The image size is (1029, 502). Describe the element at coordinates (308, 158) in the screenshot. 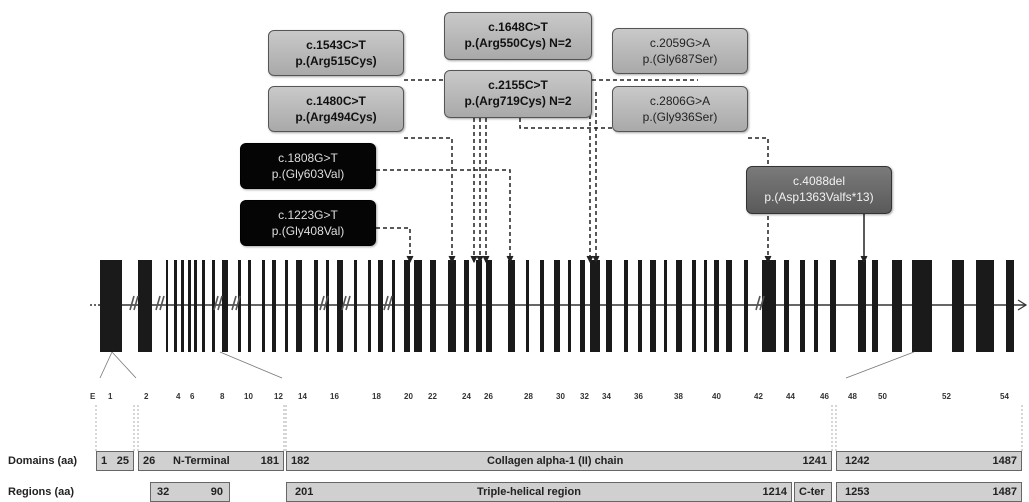

I see `variant-cdna: c.1808G>T` at that location.